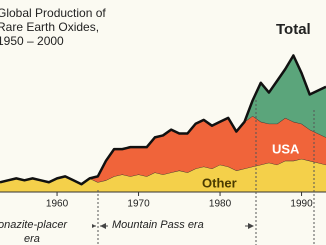  Describe the element at coordinates (34, 225) in the screenshot. I see `era-label: onazite-placer` at that location.